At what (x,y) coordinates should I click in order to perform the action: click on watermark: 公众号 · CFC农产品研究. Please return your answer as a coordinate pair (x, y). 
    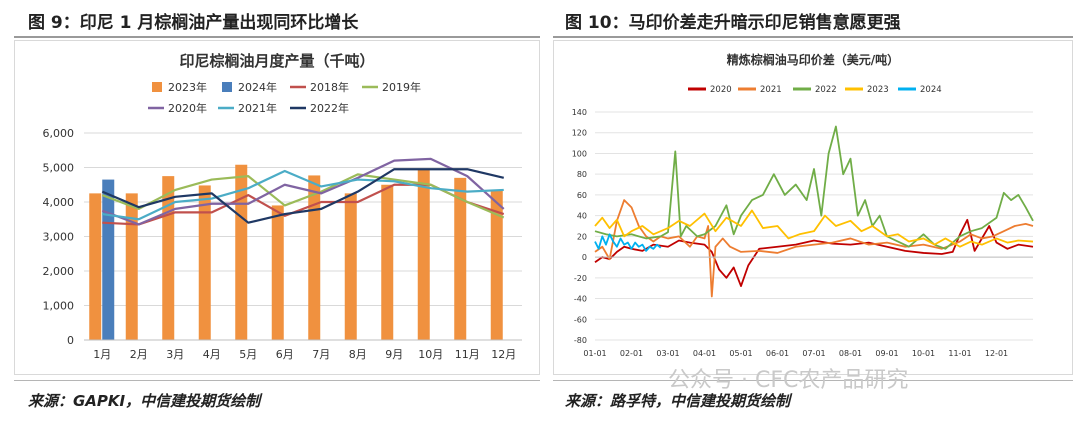
    Looking at the image, I should click on (788, 380).